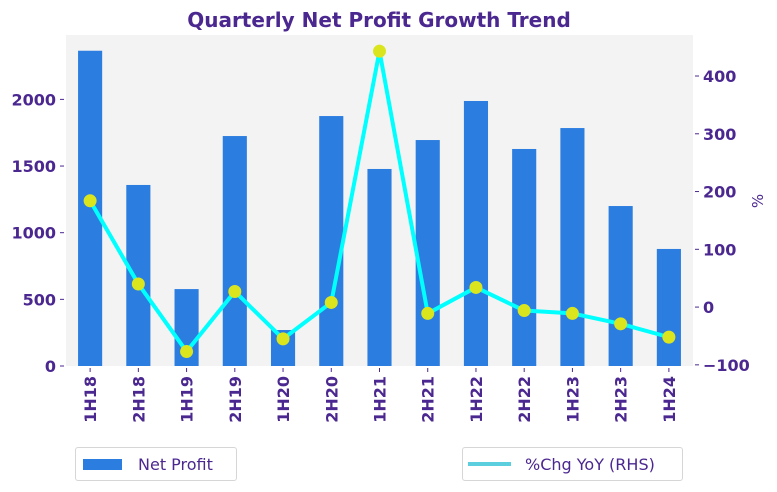 The image size is (777, 492). What do you see at coordinates (719, 134) in the screenshot?
I see `right-tick-label: 300` at bounding box center [719, 134].